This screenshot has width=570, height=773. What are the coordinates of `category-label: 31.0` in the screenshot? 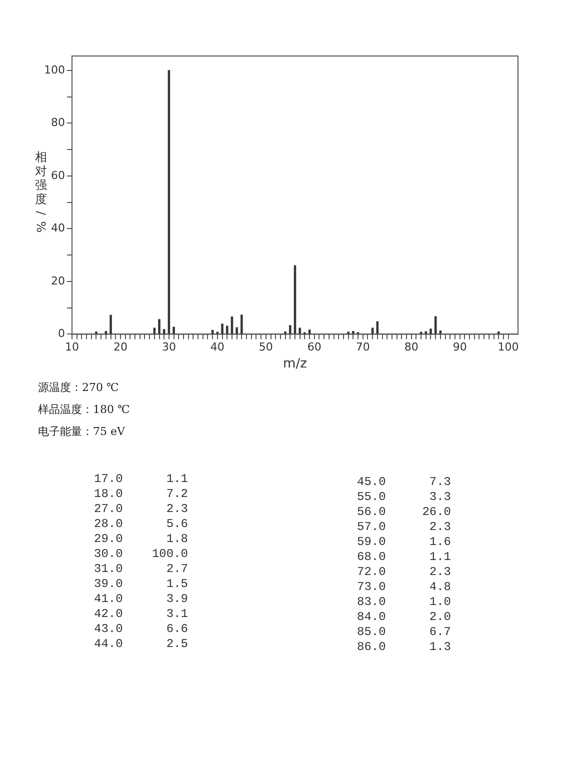 It's located at (109, 569).